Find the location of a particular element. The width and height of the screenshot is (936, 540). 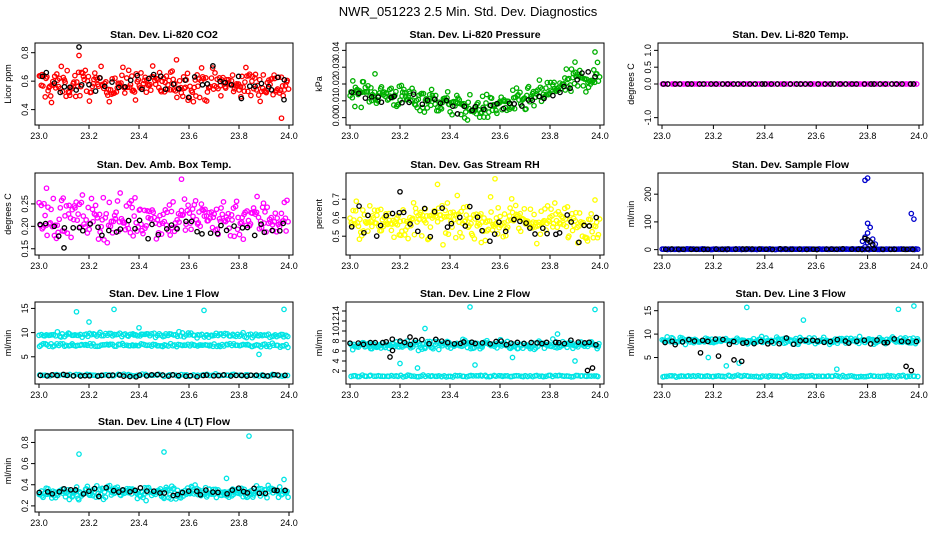

chart-title: Stan. Dev. Li-820 CO2 is located at coordinates (164, 35).